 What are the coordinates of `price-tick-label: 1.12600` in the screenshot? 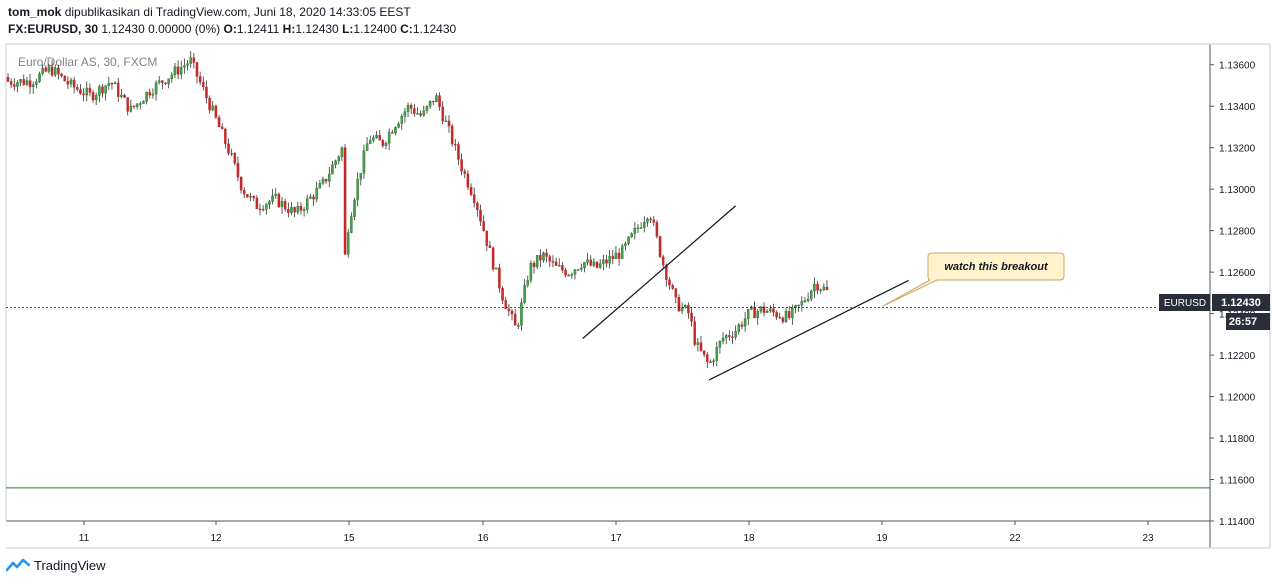 It's located at (1237, 273).